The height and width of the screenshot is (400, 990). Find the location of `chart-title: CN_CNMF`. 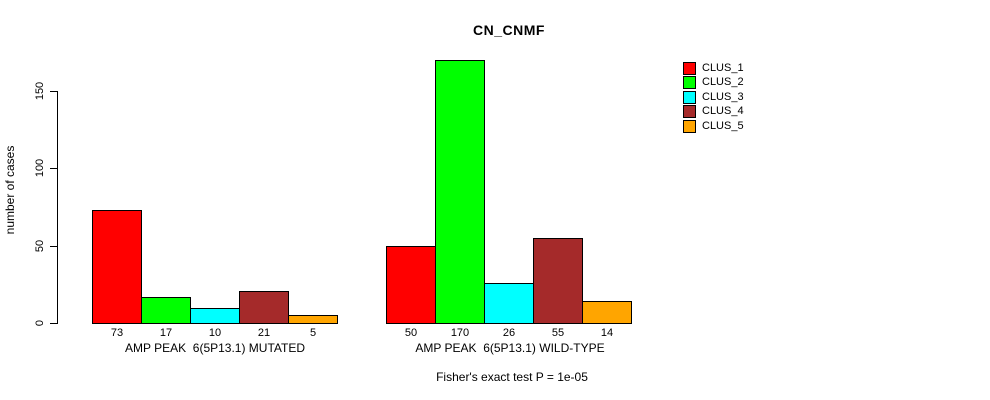

chart-title: CN_CNMF is located at coordinates (509, 30).